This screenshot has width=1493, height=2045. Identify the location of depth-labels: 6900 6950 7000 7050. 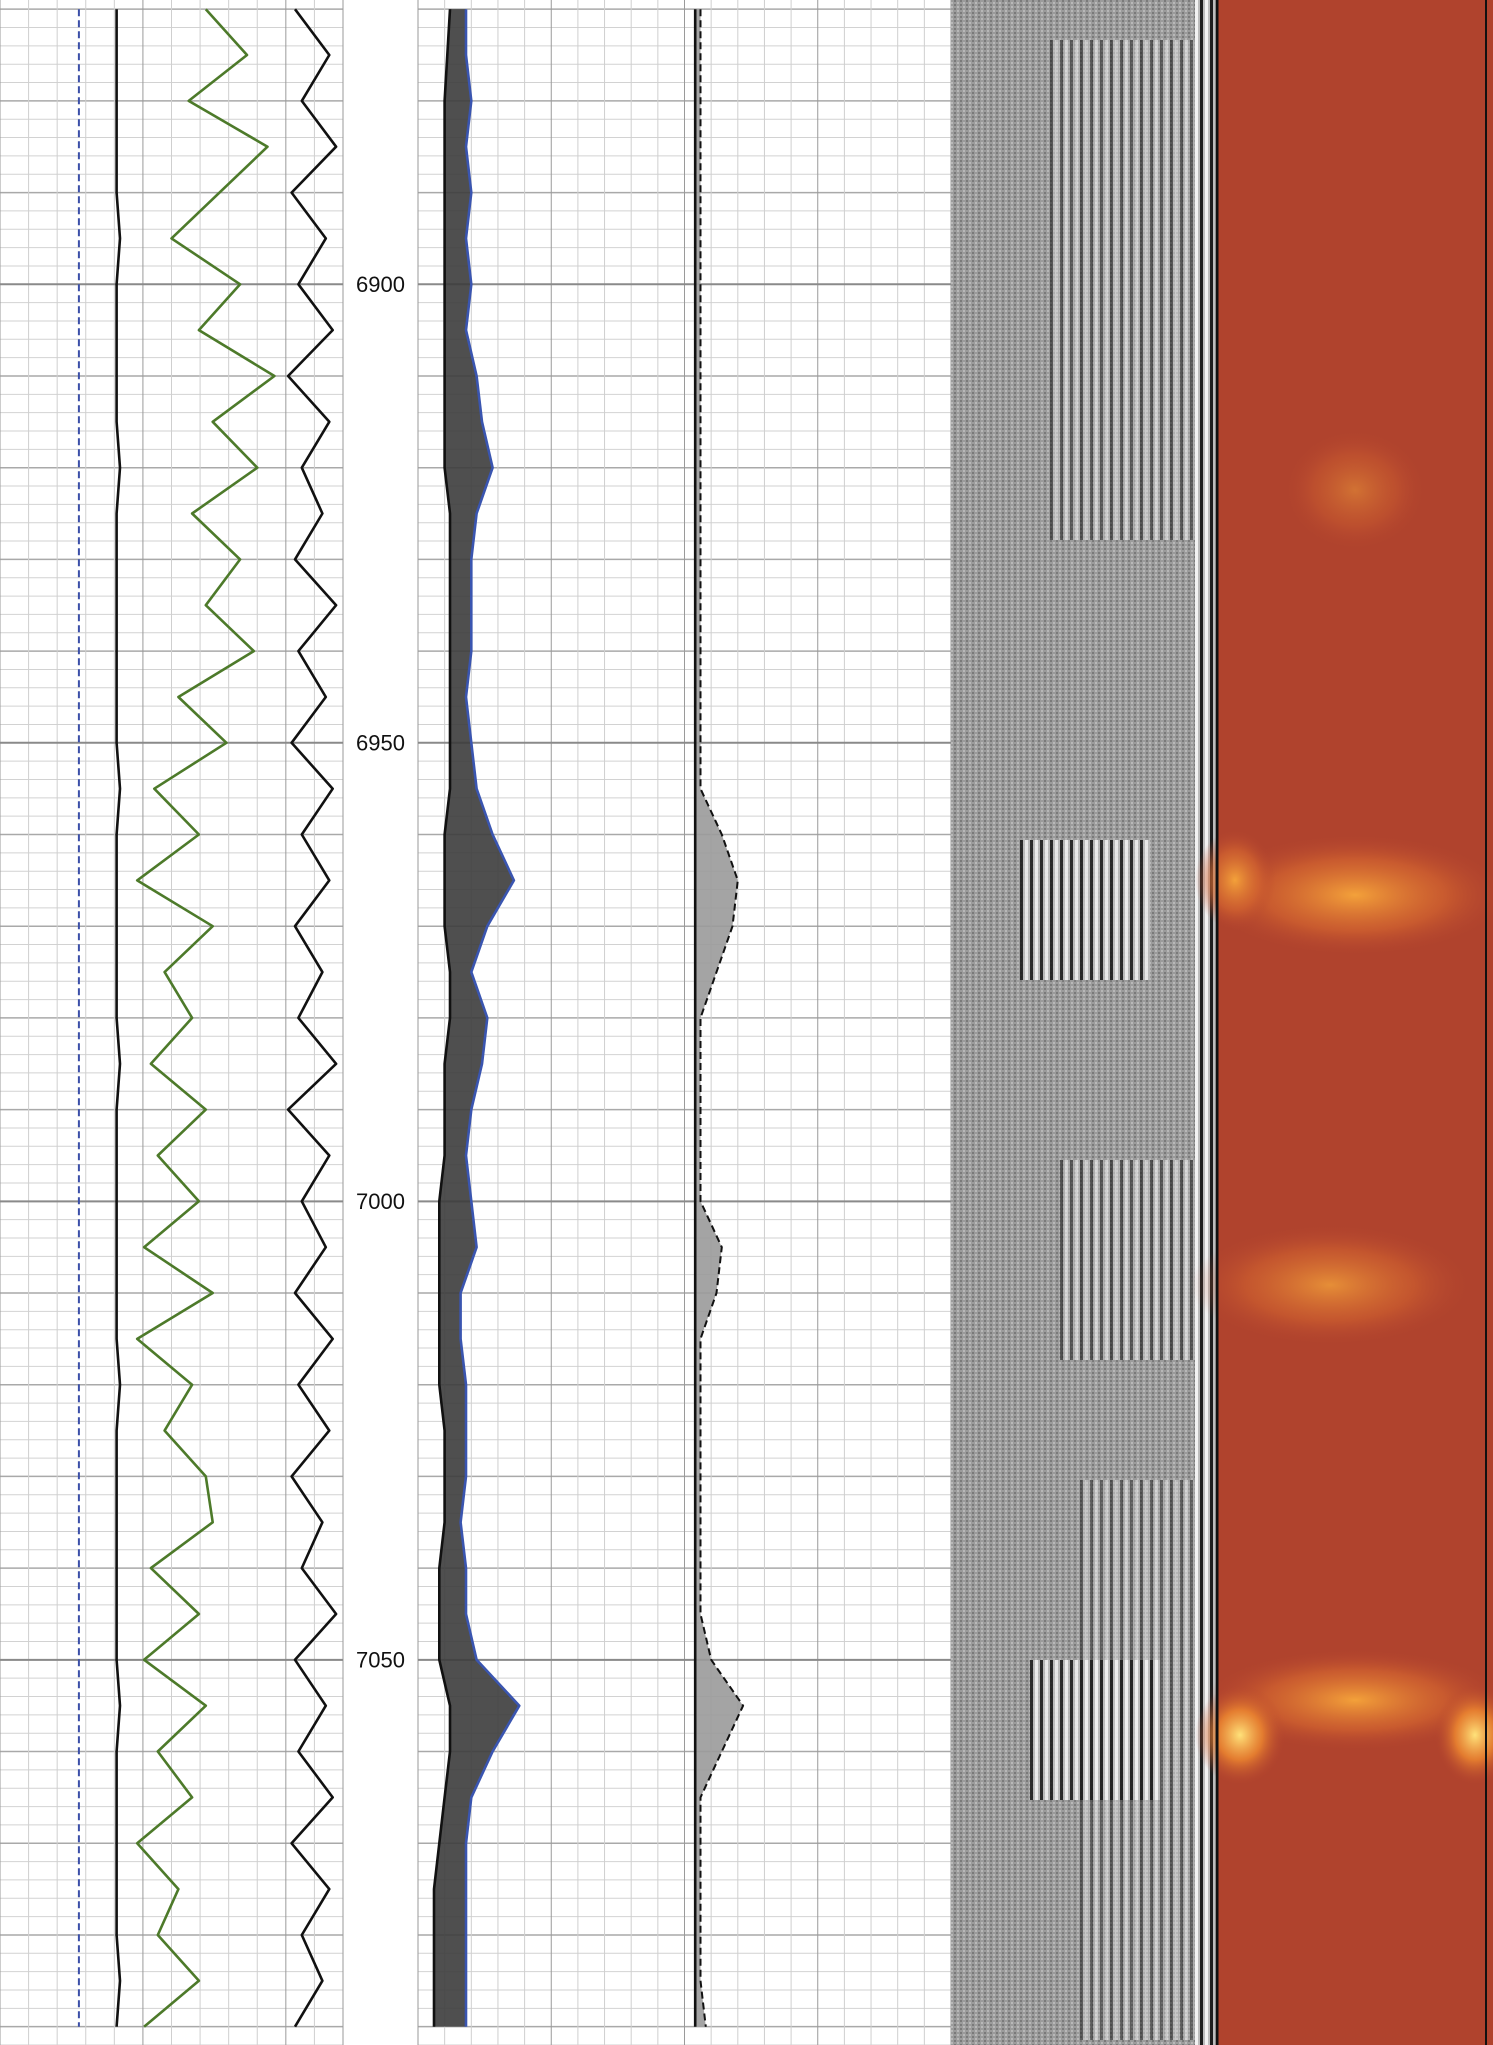
(380, 972).